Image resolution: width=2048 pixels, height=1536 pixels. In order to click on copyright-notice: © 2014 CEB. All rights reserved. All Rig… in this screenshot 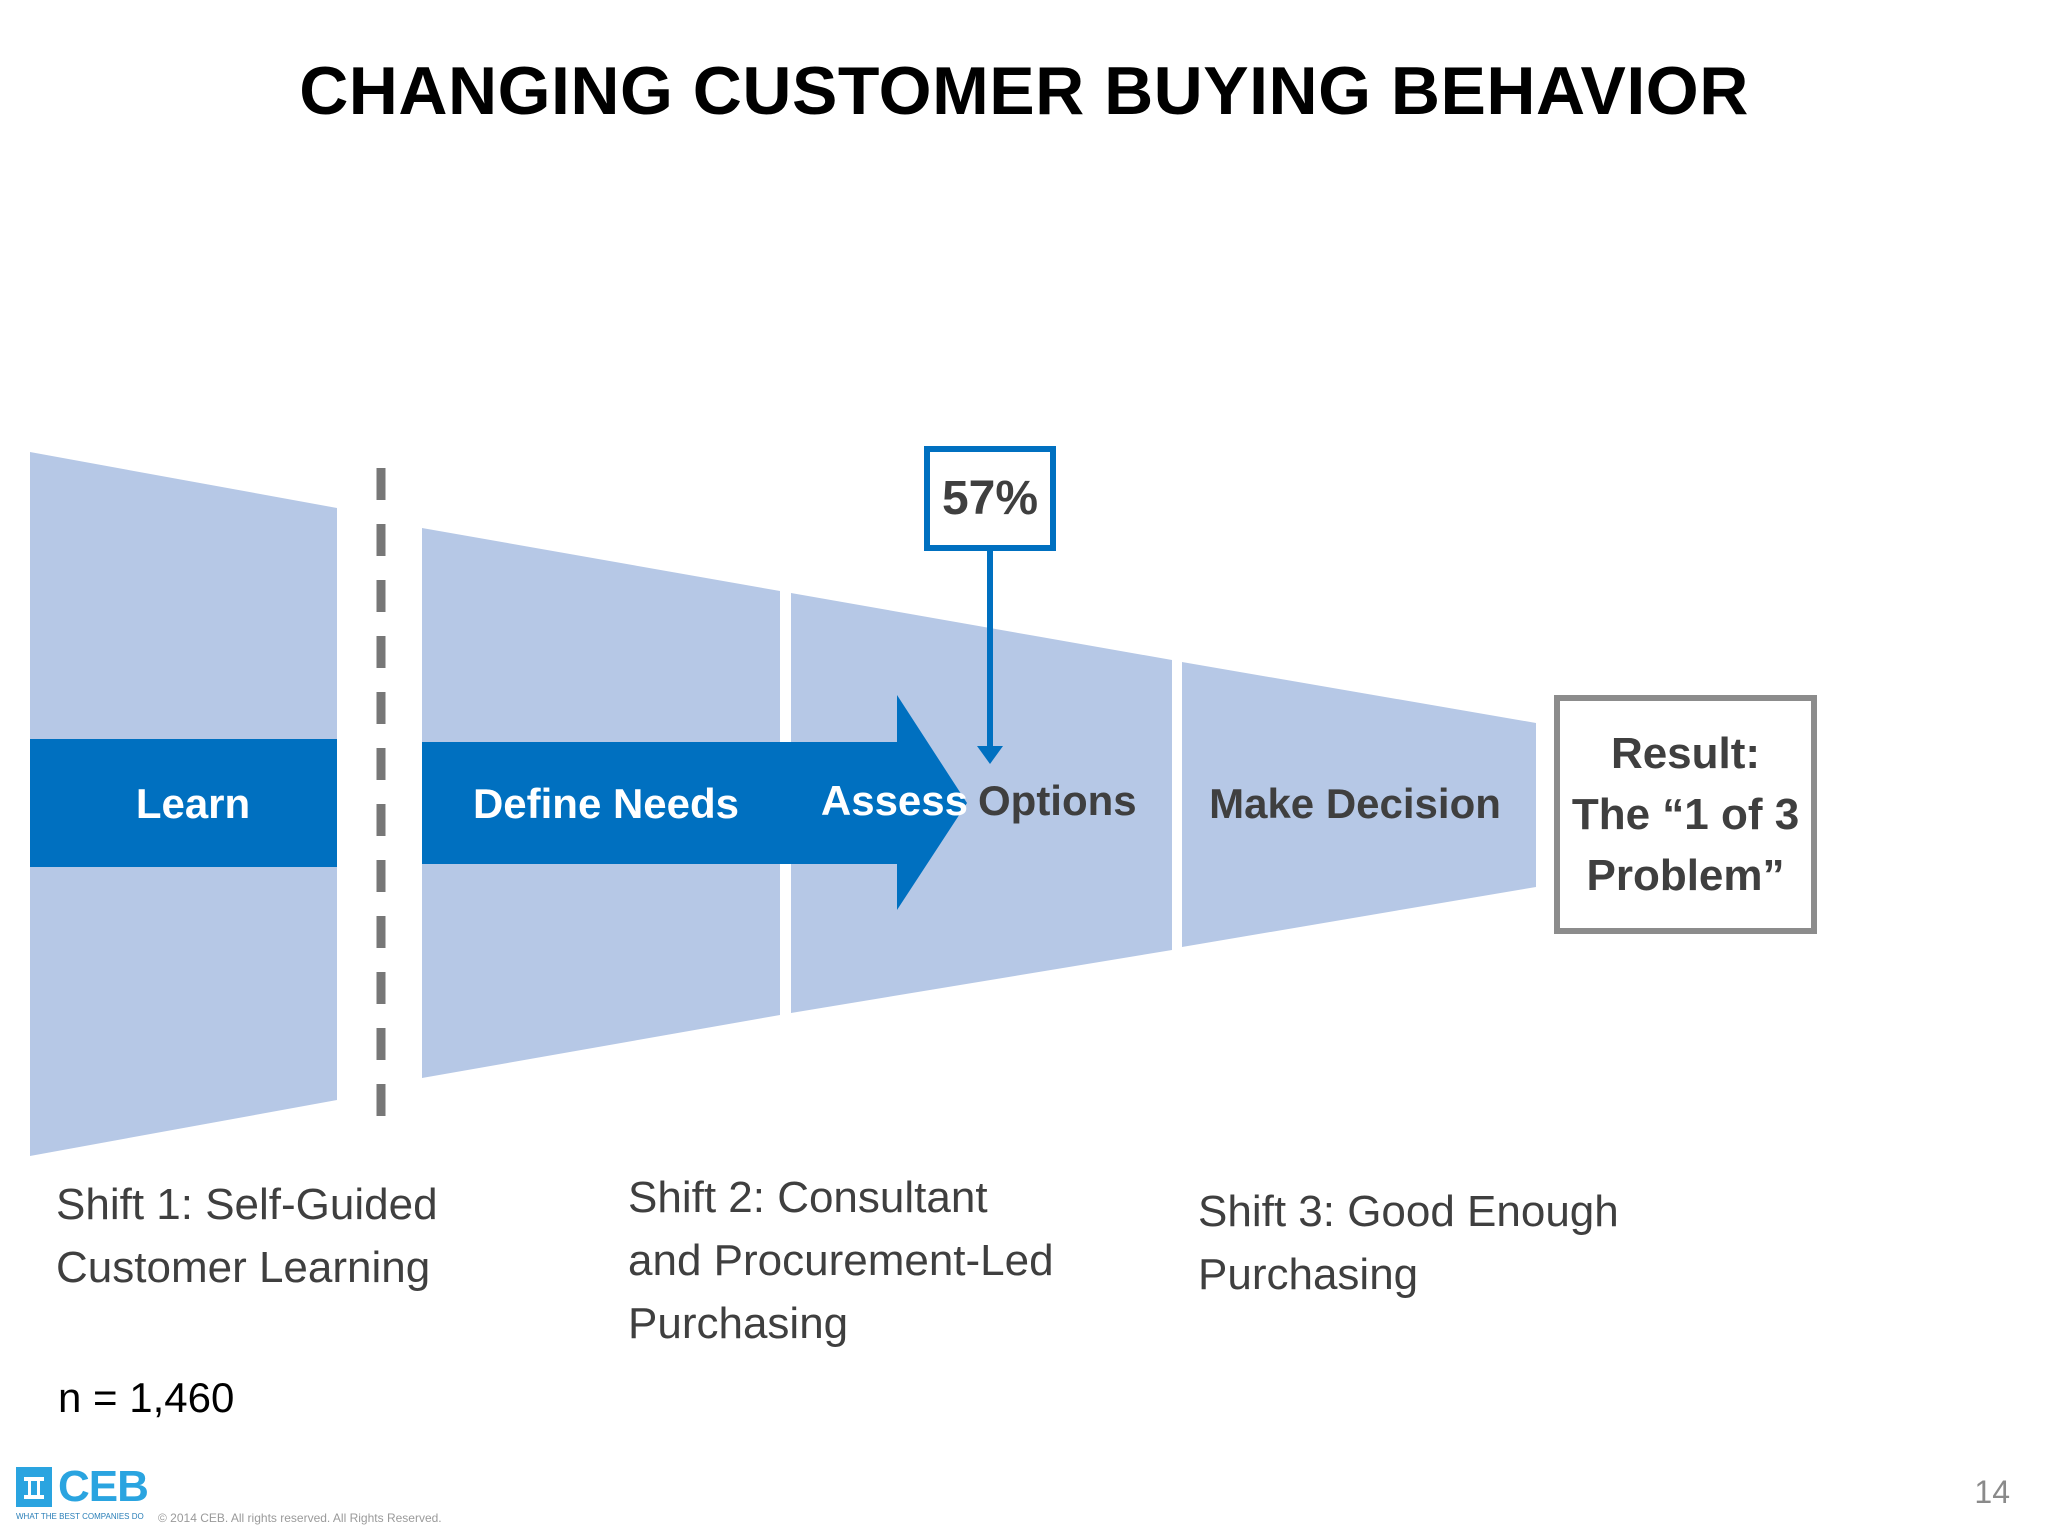, I will do `click(300, 1518)`.